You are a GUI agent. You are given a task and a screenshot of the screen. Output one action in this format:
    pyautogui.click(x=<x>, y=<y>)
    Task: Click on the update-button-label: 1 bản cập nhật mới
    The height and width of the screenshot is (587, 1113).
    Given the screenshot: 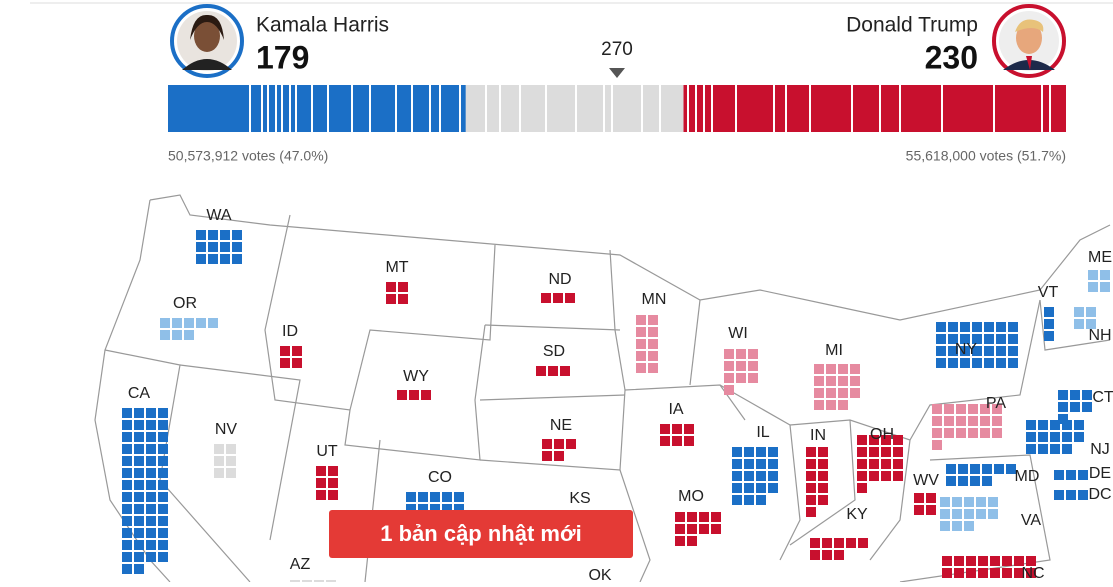 What is the action you would take?
    pyautogui.click(x=480, y=533)
    